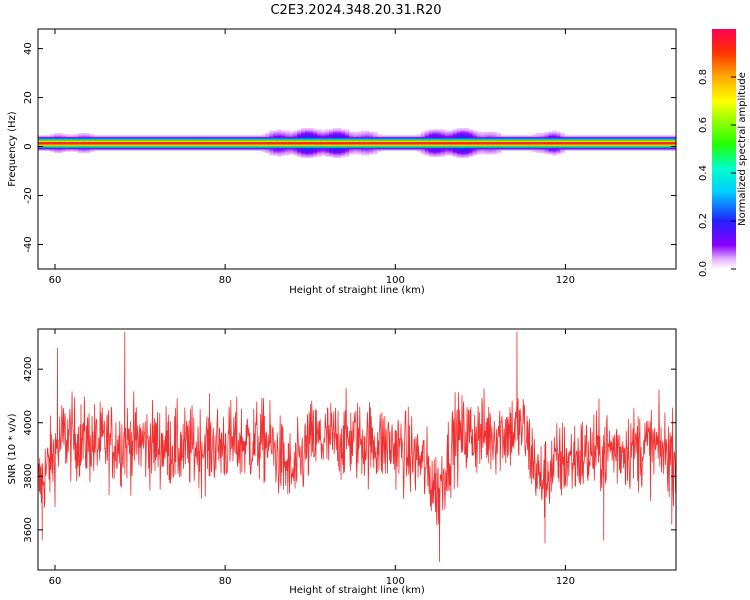  I want to click on colorbar-tick-label: 0.6, so click(703, 125).